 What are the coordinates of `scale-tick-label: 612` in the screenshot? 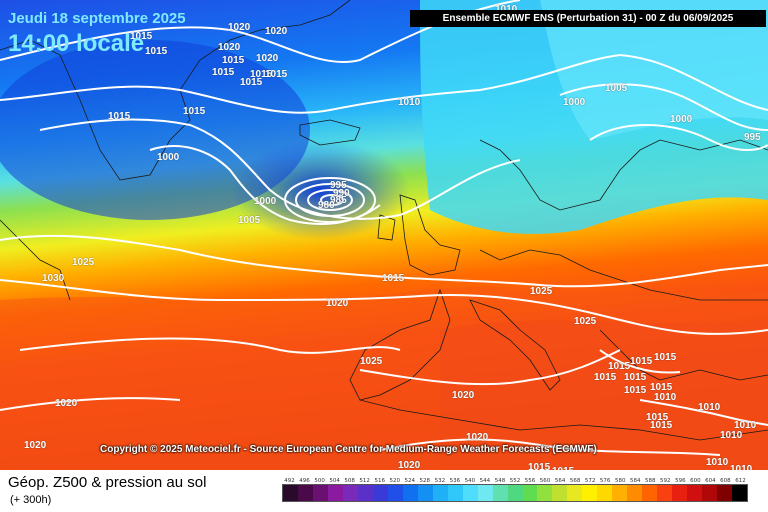 It's located at (740, 481).